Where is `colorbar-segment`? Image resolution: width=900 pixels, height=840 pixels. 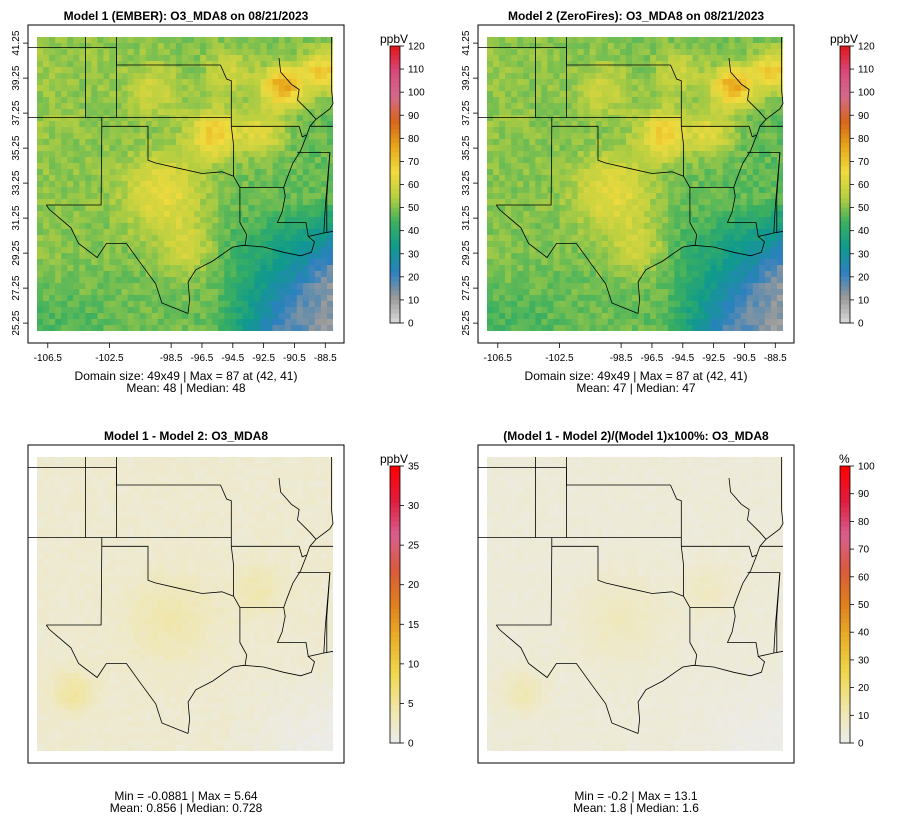
colorbar-segment is located at coordinates (395, 256).